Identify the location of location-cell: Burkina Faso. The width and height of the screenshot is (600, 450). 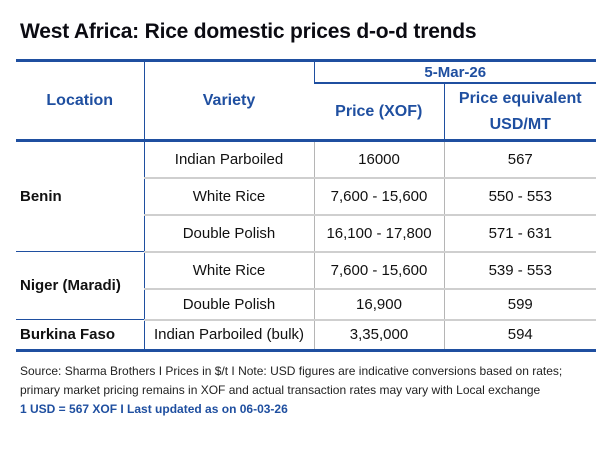
(80, 335).